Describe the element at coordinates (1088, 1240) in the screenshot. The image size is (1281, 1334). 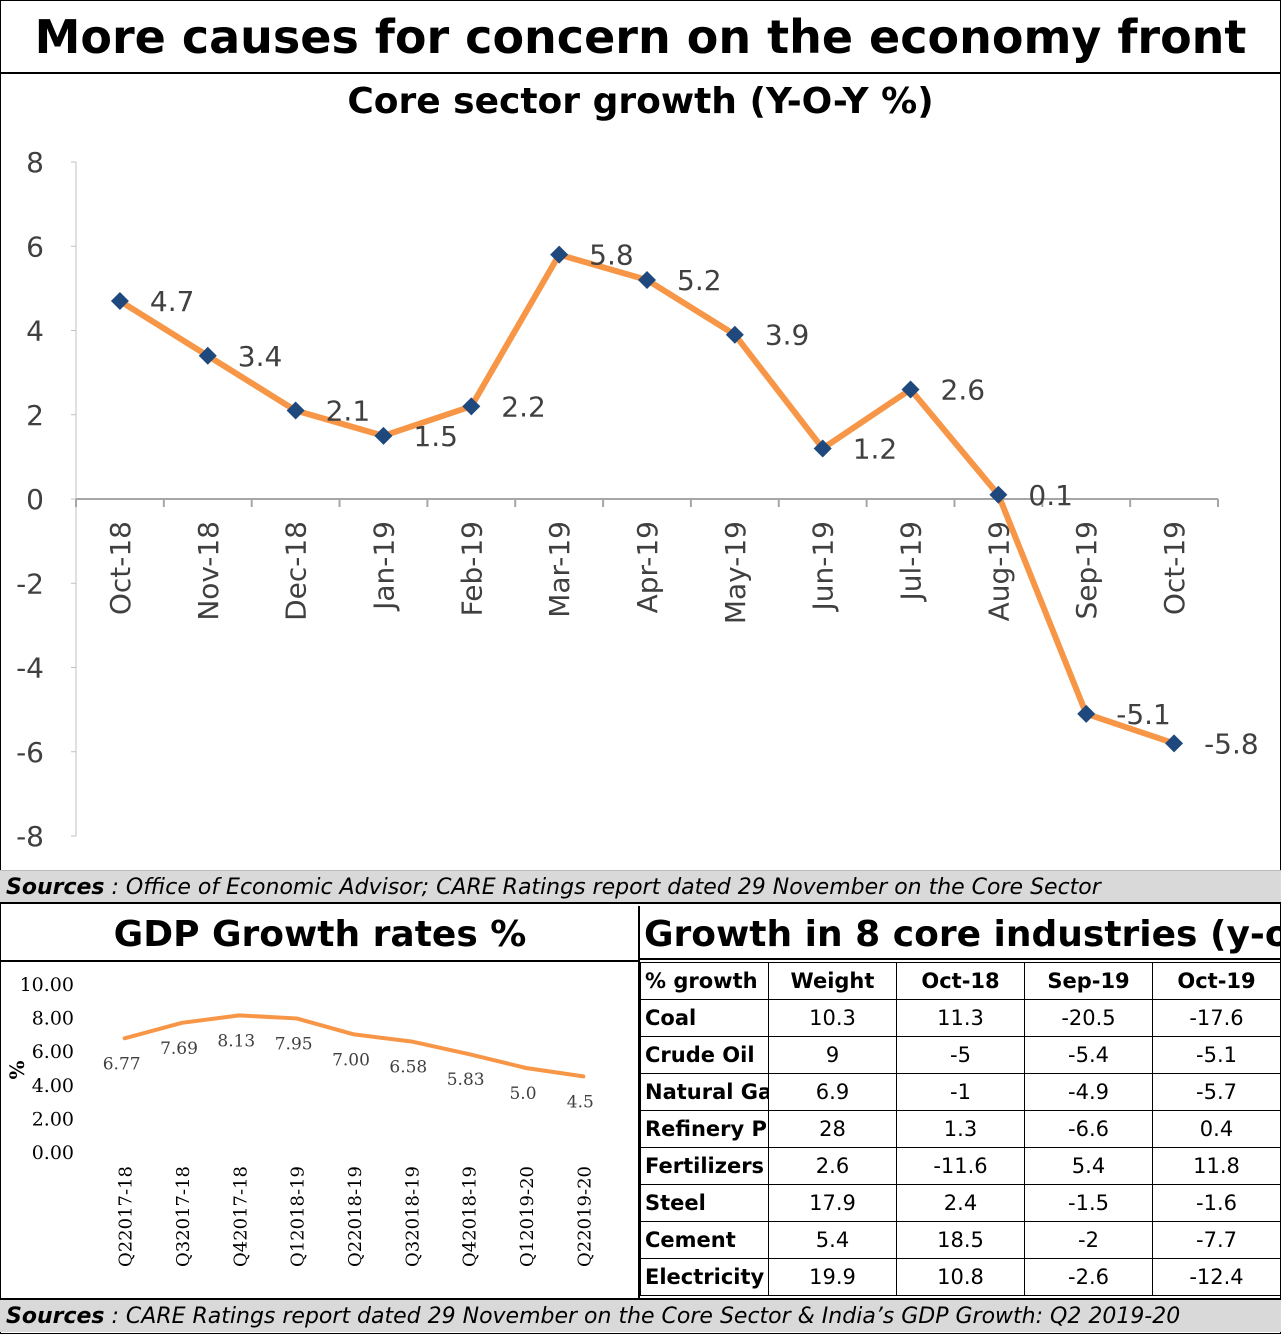
I see `table-cell: -2` at that location.